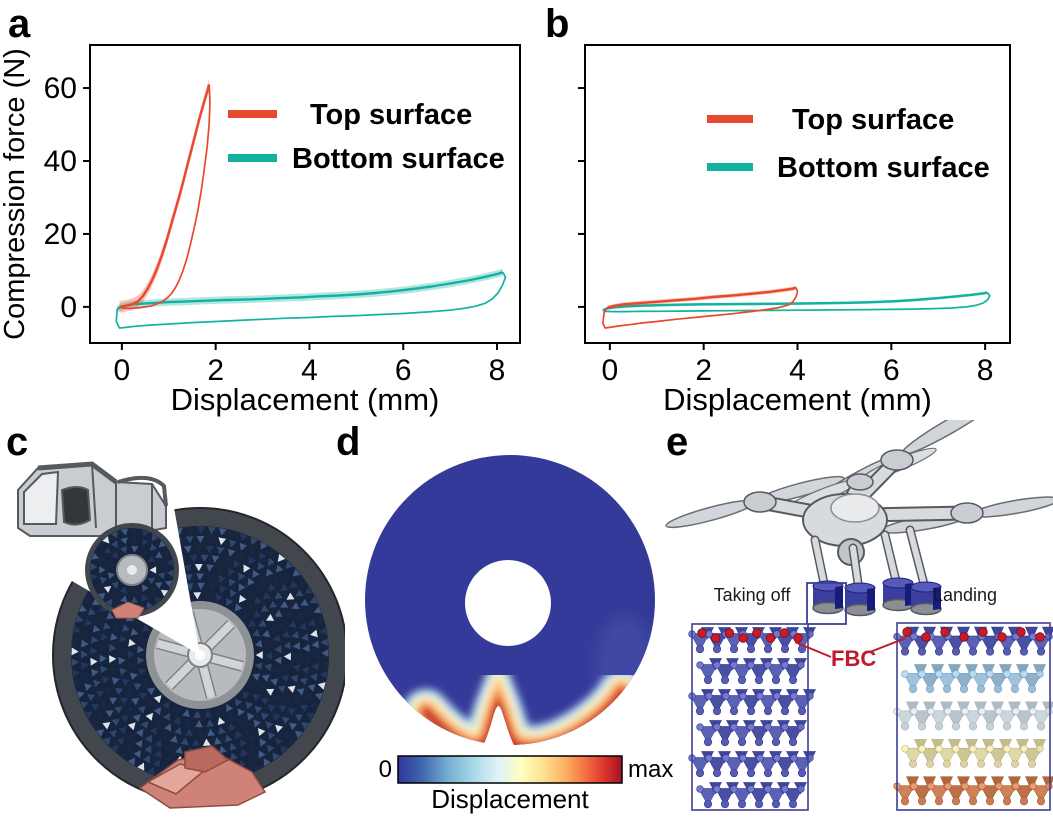  Describe the element at coordinates (883, 168) in the screenshot. I see `legend-label-Bottom surface: Bottom surface` at that location.